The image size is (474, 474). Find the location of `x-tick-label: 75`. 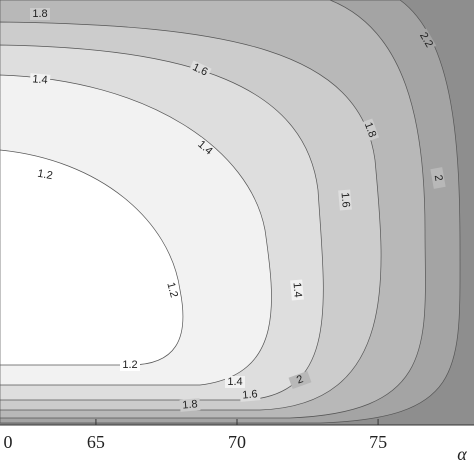

x-tick-label: 75 is located at coordinates (378, 442).